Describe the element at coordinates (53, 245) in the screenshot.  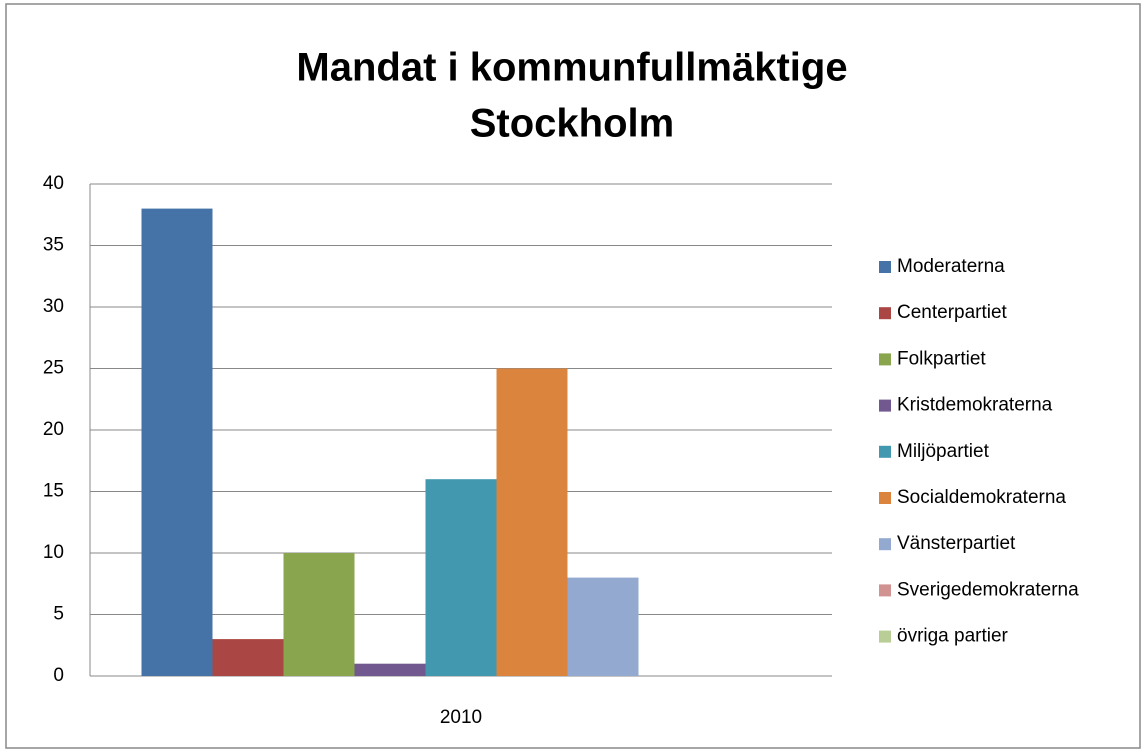
I see `y-tick-label: 35` at that location.